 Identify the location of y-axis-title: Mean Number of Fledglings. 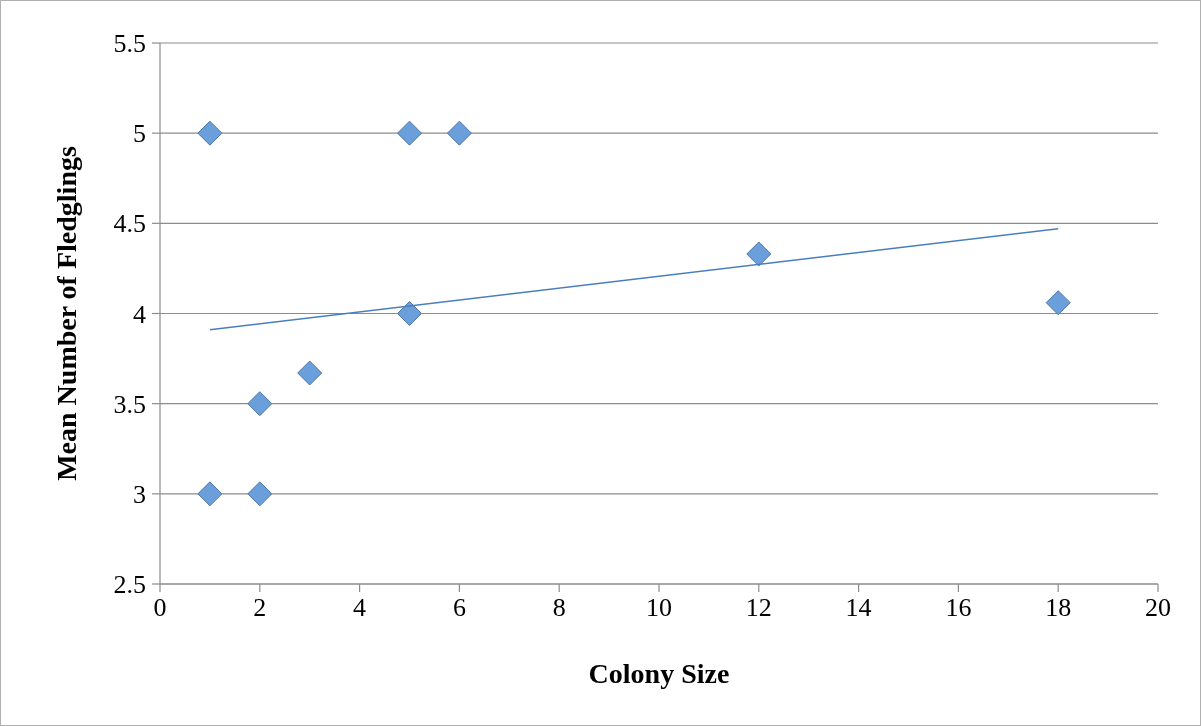
(66, 313).